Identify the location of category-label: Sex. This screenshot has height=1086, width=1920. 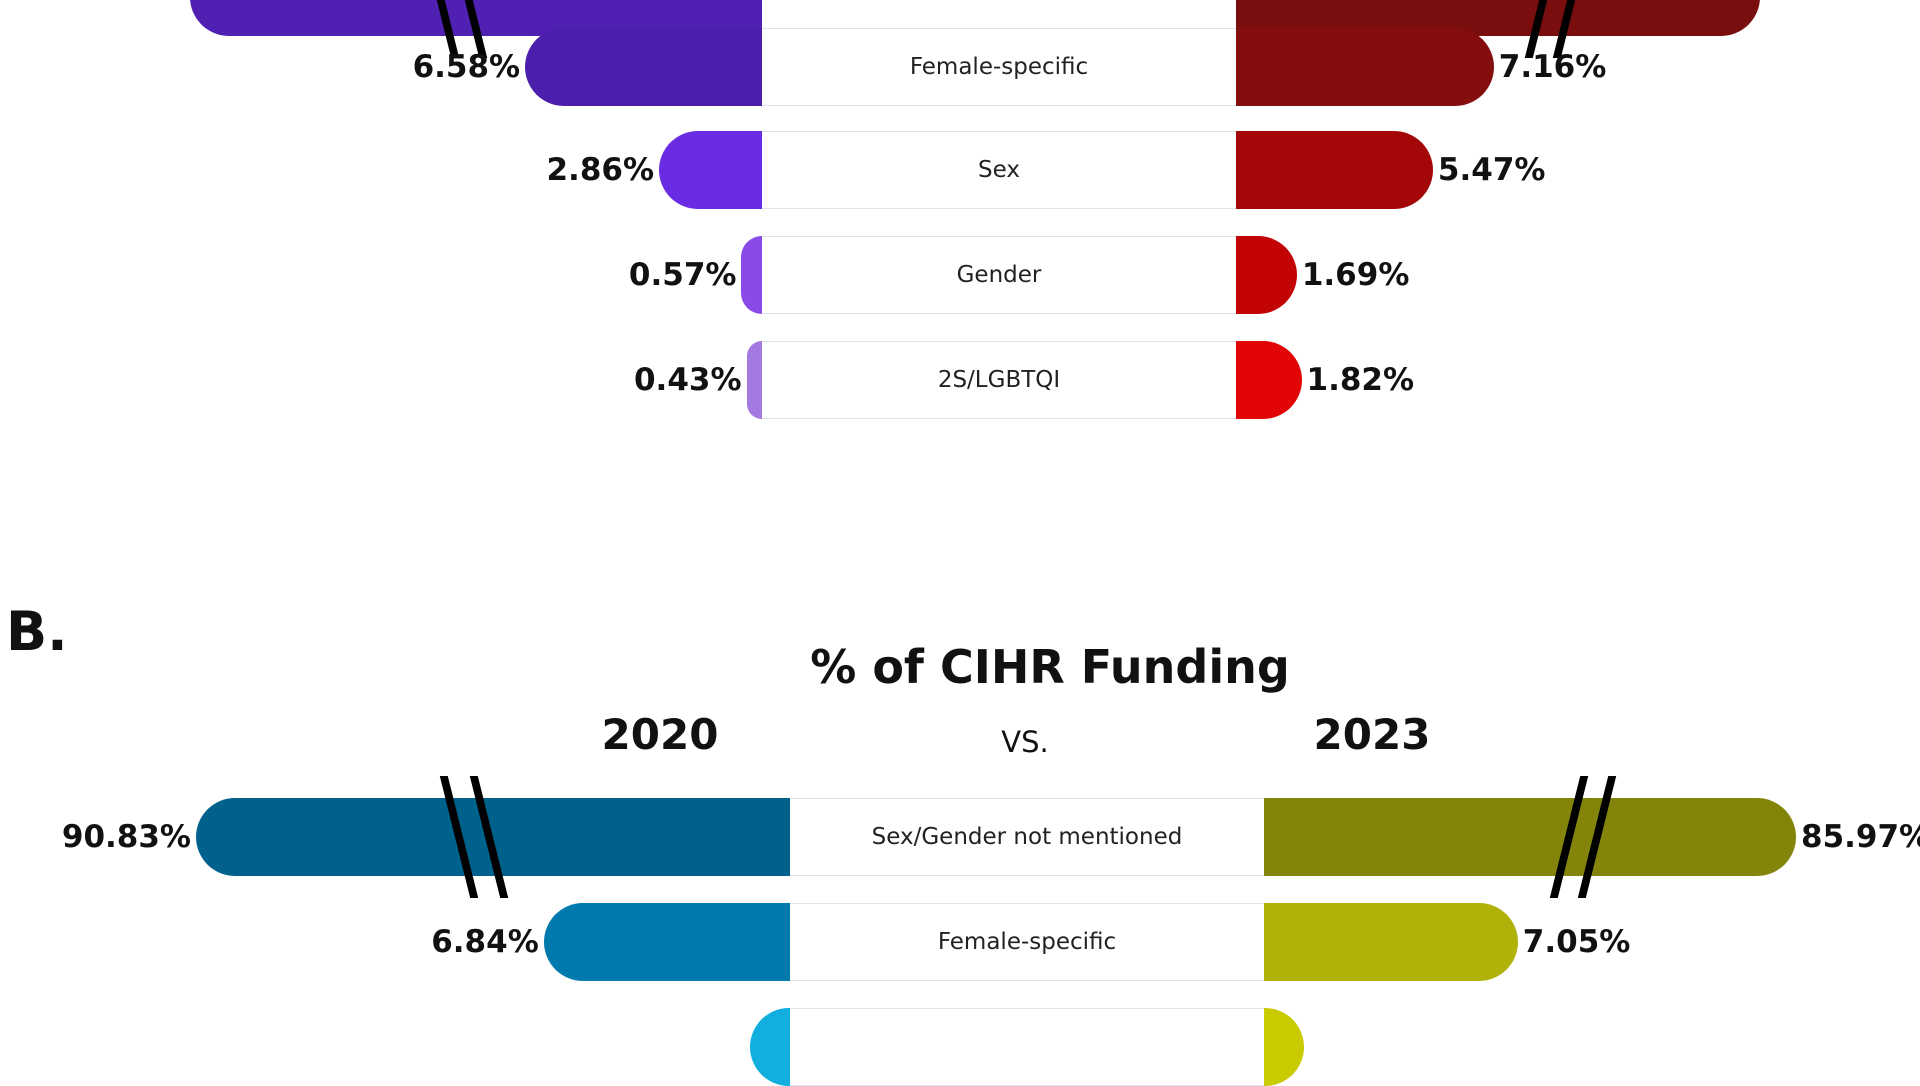
(999, 170).